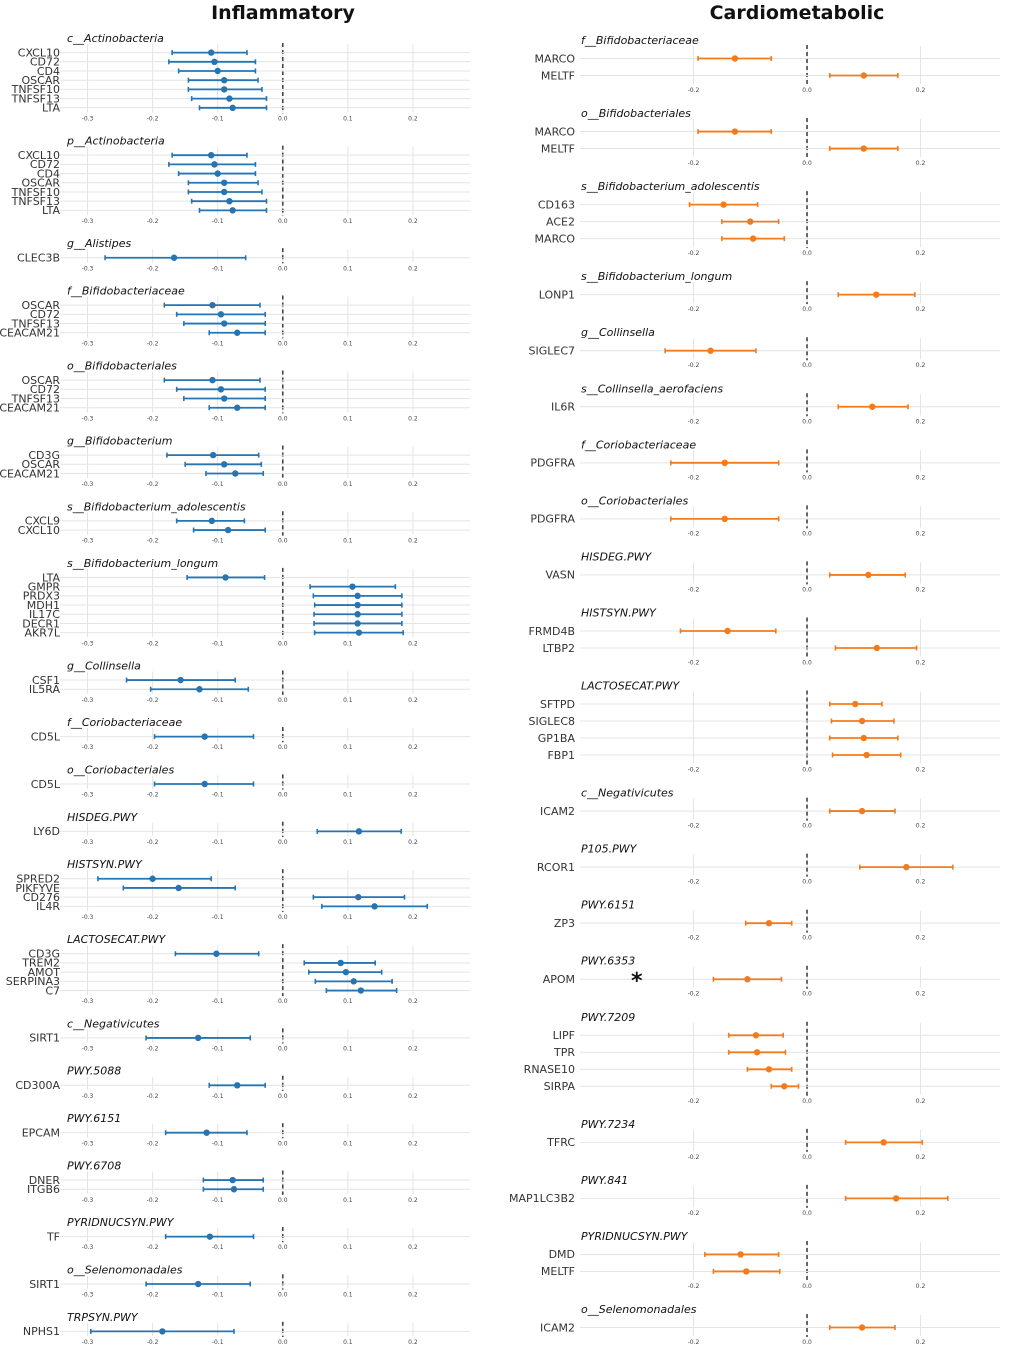  What do you see at coordinates (560, 1142) in the screenshot?
I see `y-tick-label: TFRC` at bounding box center [560, 1142].